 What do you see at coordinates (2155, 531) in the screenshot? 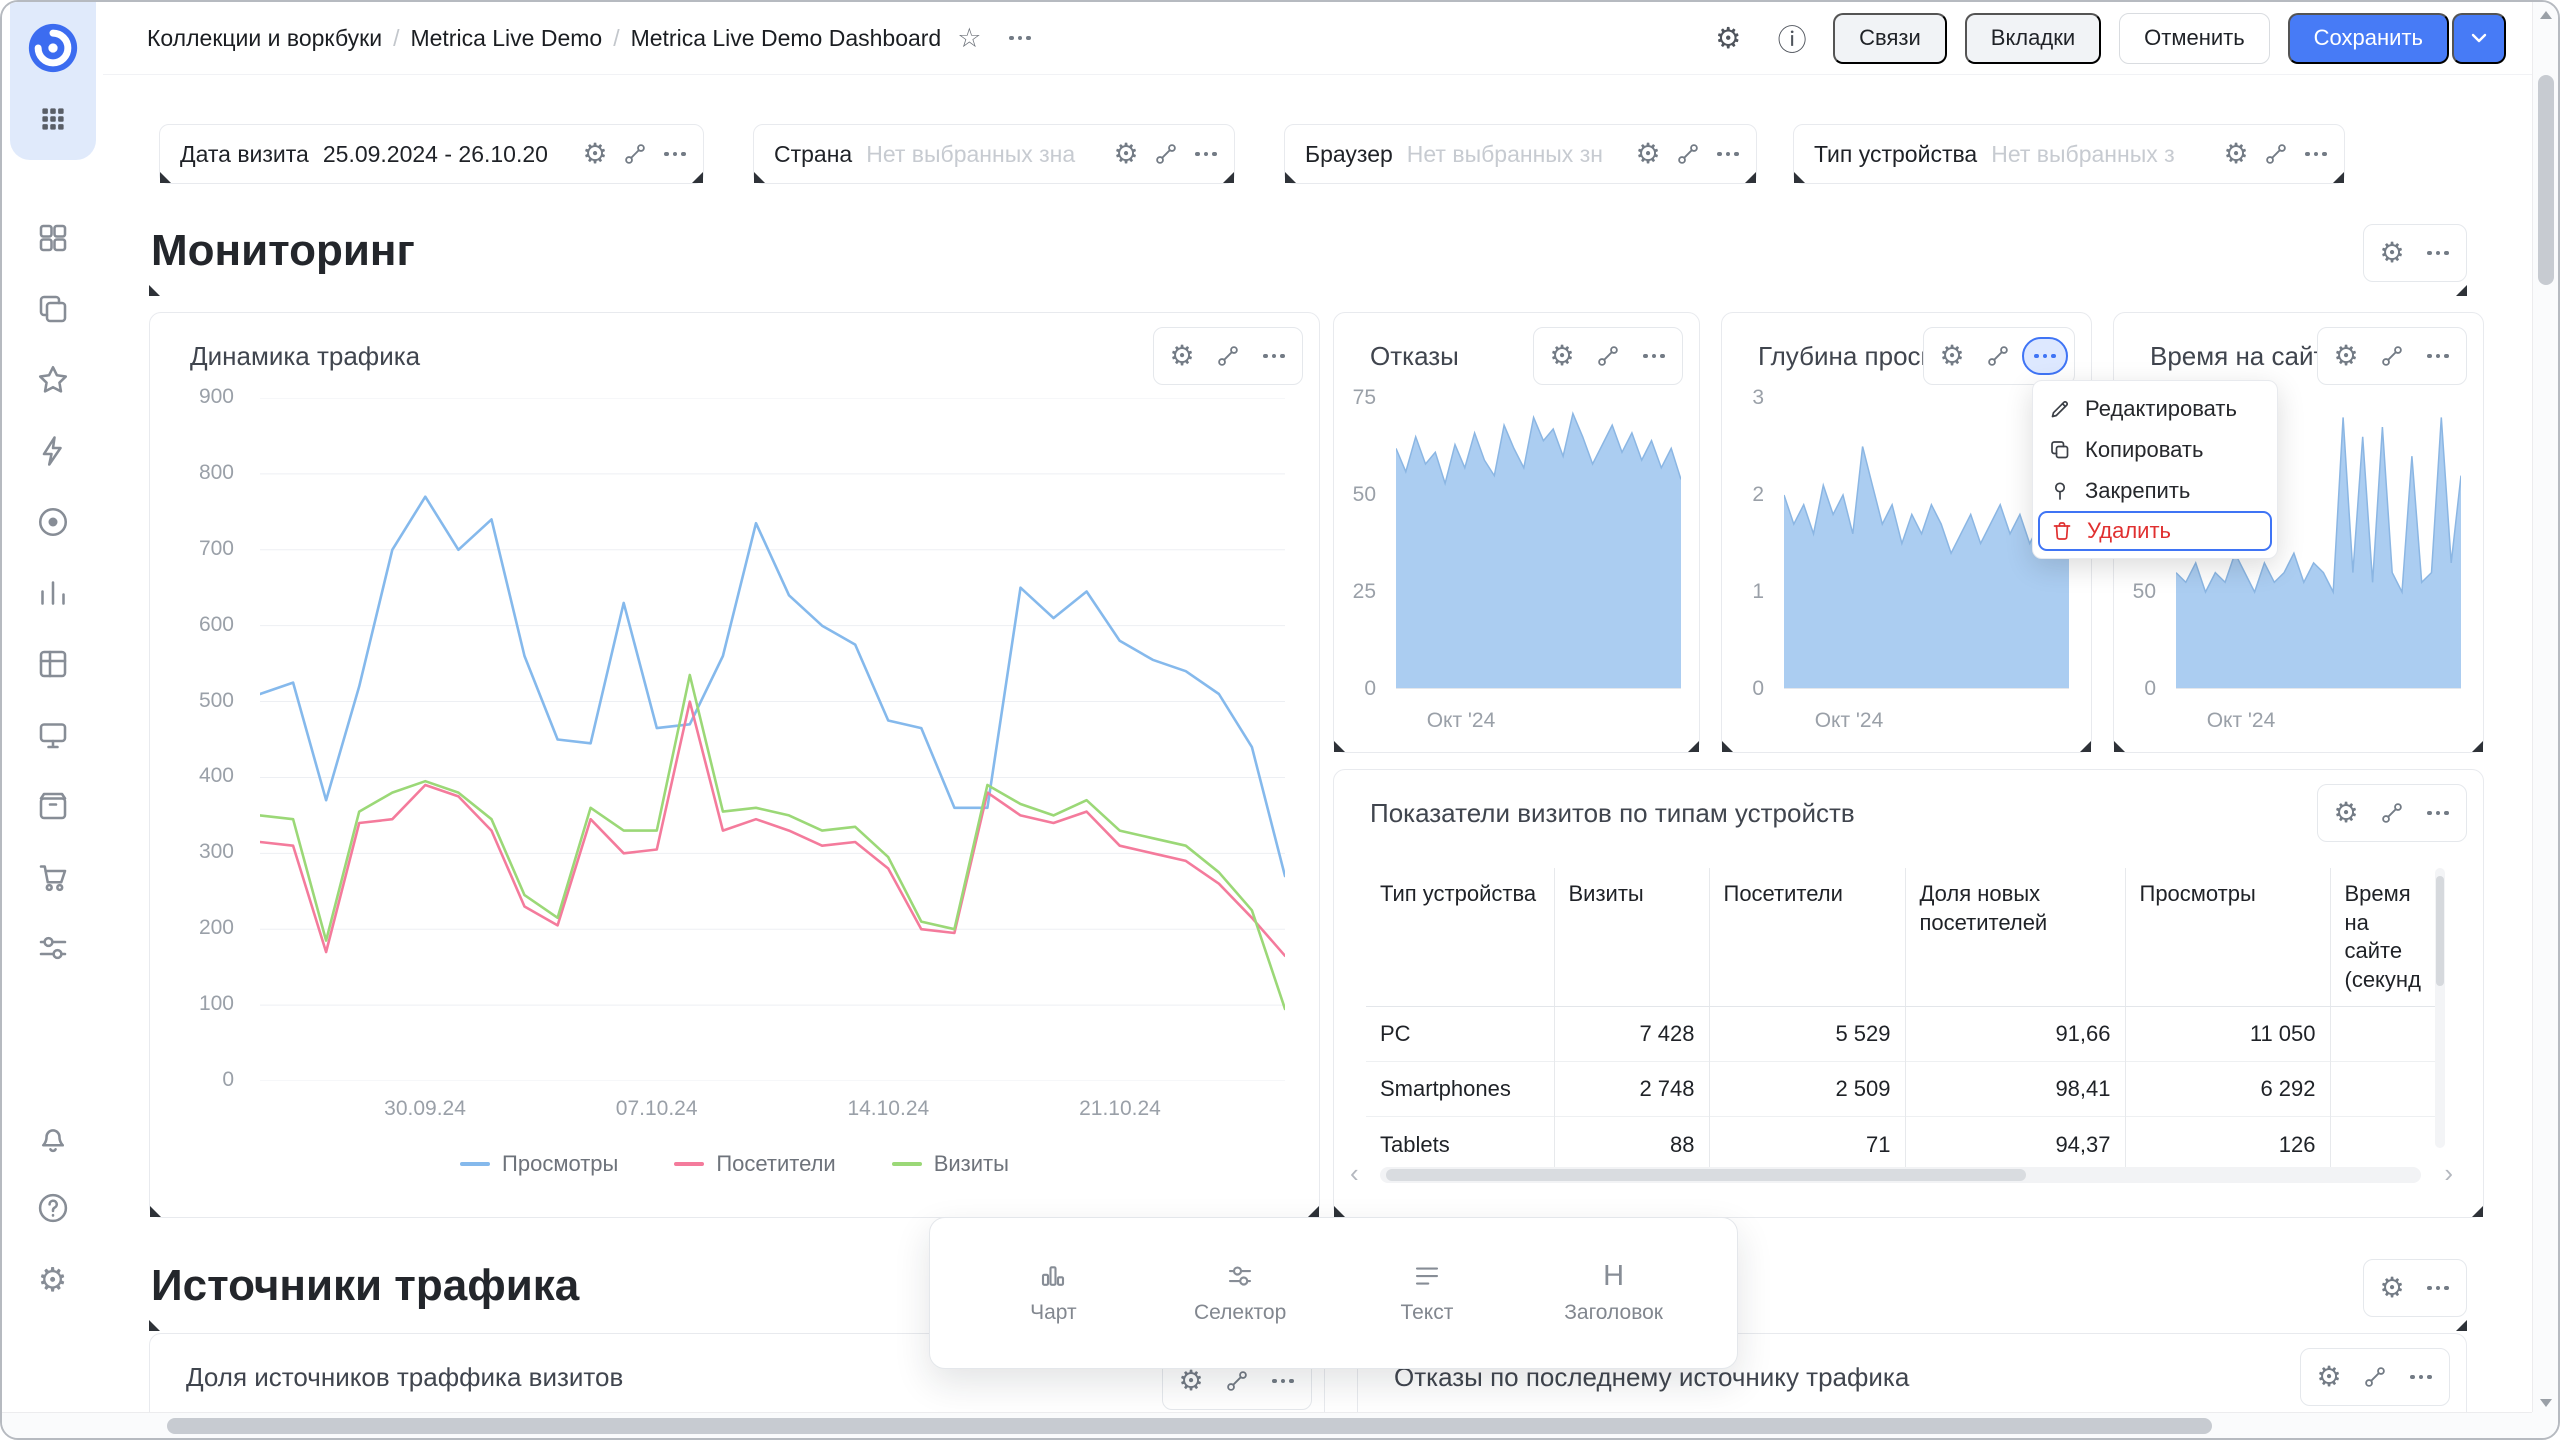
I see `menu-item-delete: Удалить` at bounding box center [2155, 531].